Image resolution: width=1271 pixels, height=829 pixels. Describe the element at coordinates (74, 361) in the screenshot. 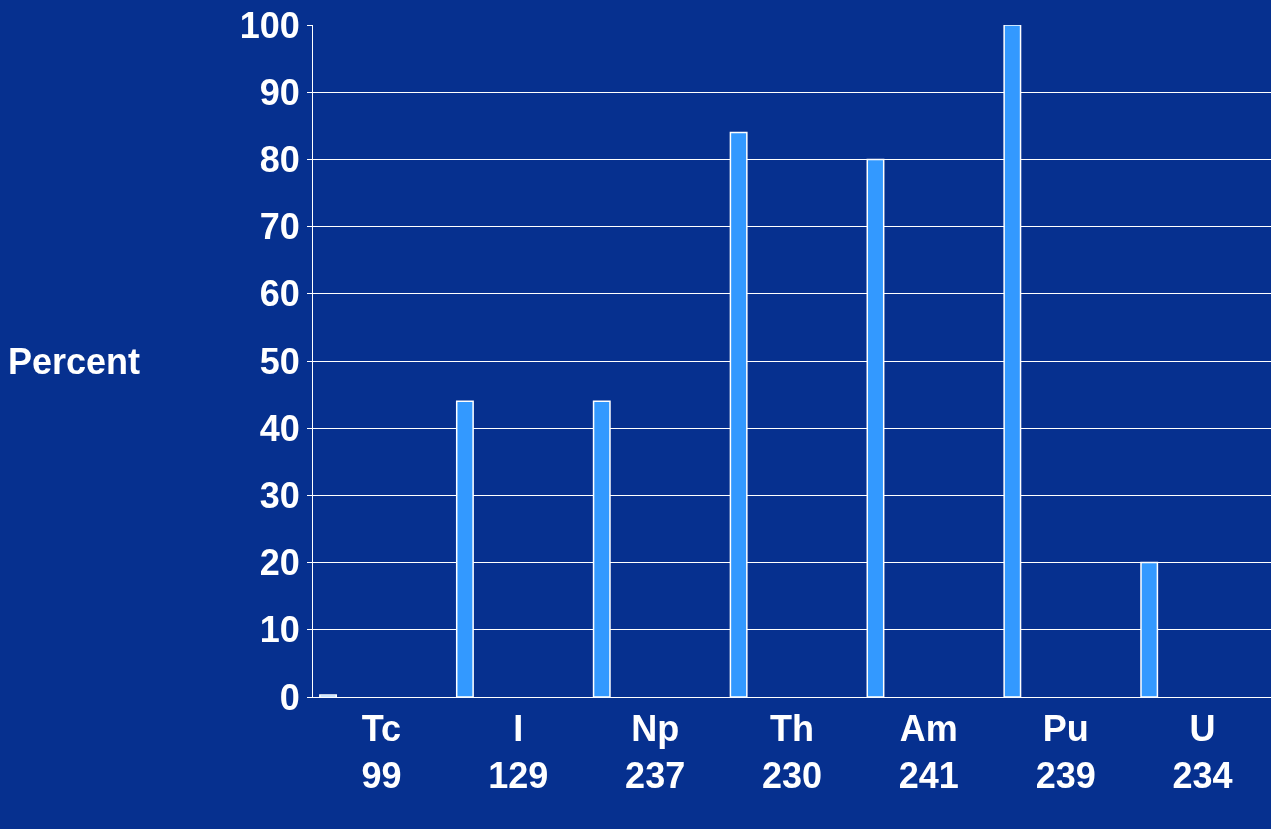

I see `y-axis-title: Percent` at that location.